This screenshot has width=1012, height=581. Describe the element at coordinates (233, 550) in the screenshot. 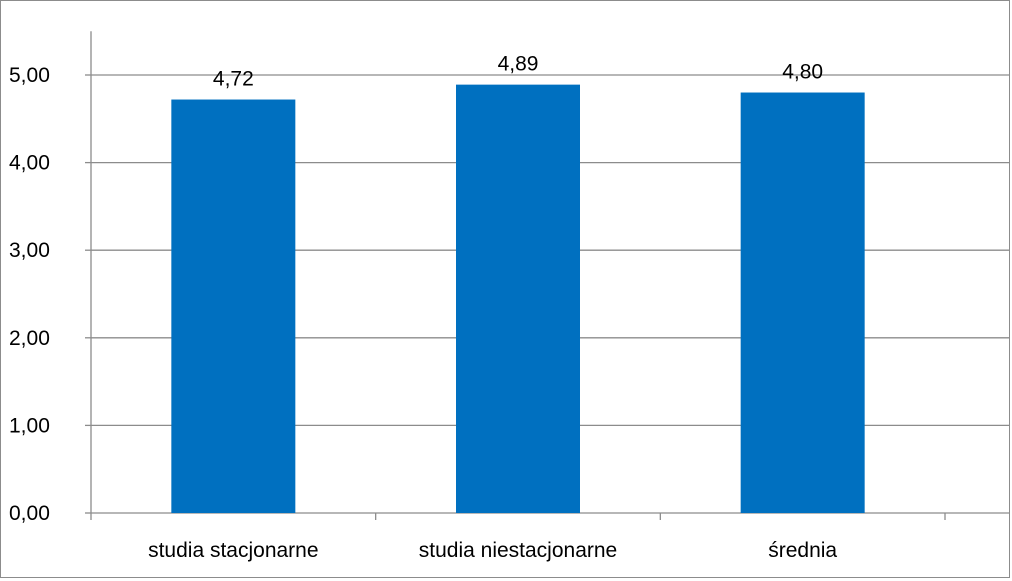

I see `x-category-label-0: studia stacjonarne` at that location.